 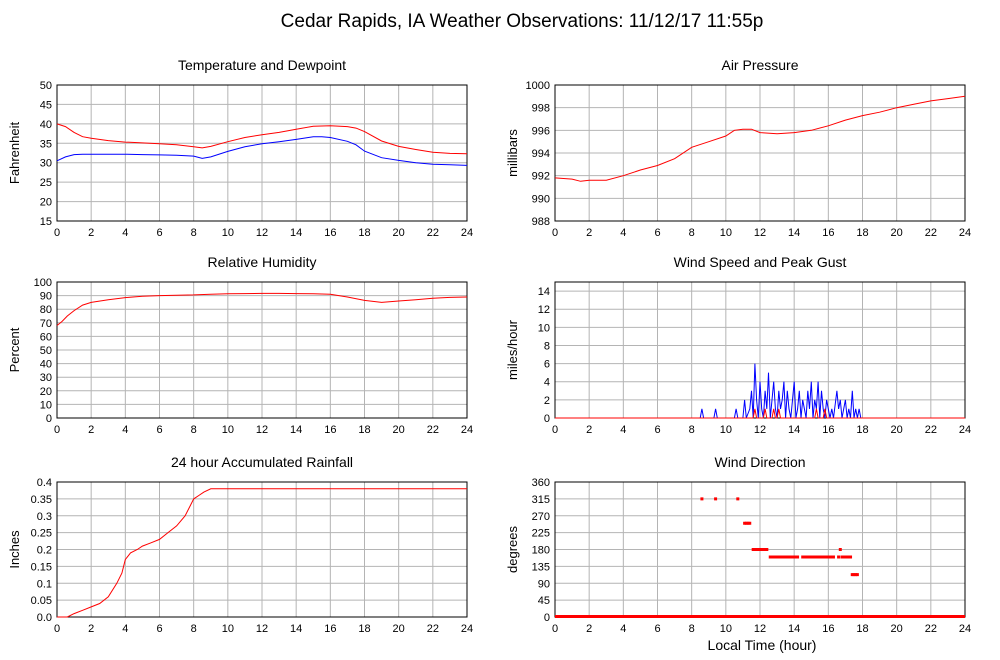 What do you see at coordinates (46, 337) in the screenshot?
I see `y-tick-label: 60` at bounding box center [46, 337].